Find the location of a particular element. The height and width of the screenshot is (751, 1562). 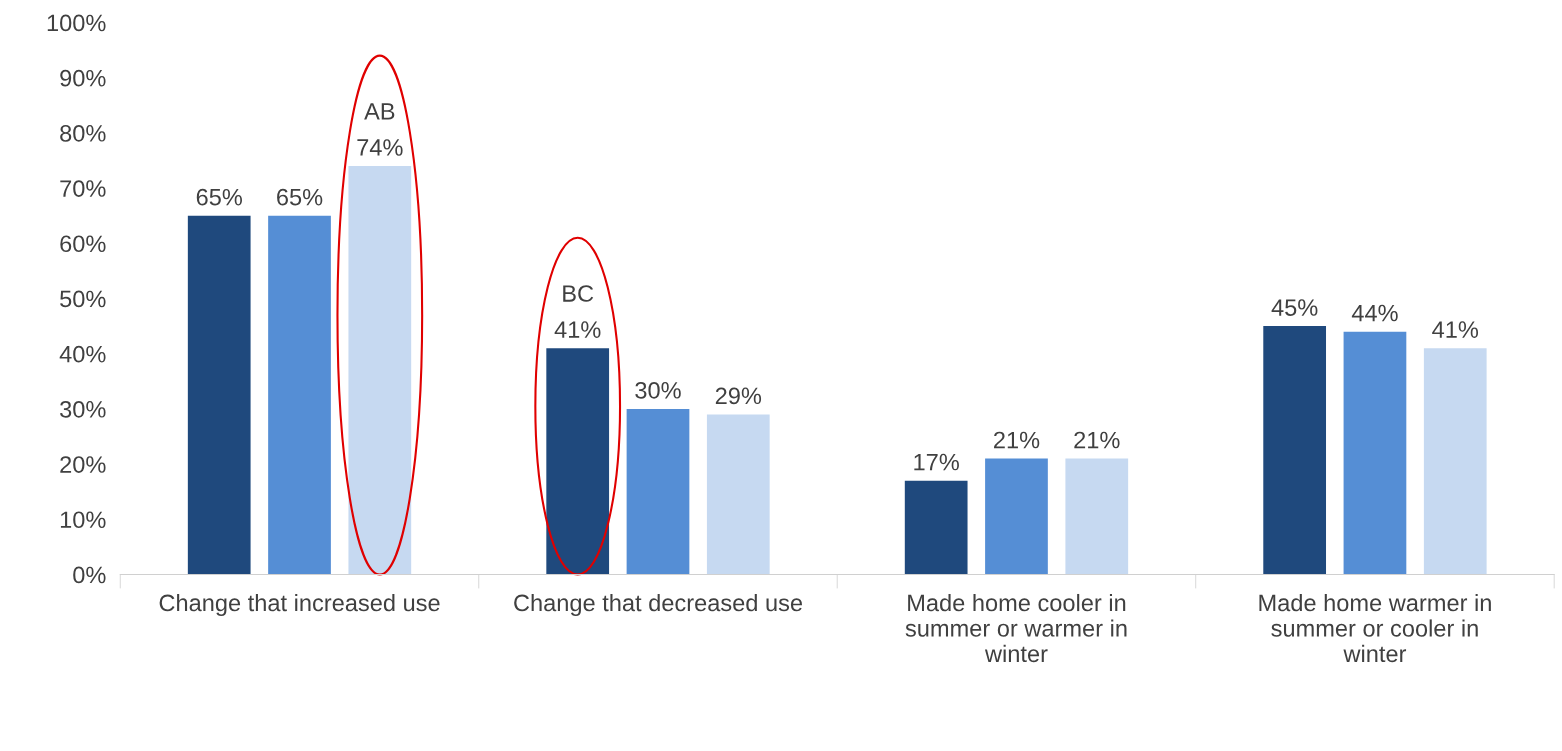

y-tick-label: 60% is located at coordinates (83, 244).